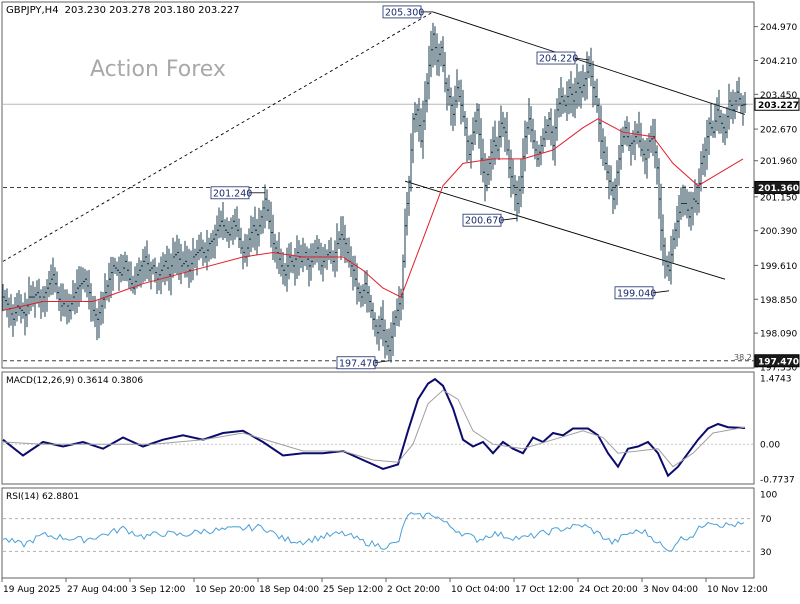 Image resolution: width=800 pixels, height=604 pixels. What do you see at coordinates (776, 380) in the screenshot?
I see `macd-tick-label: 1.4743` at bounding box center [776, 380].